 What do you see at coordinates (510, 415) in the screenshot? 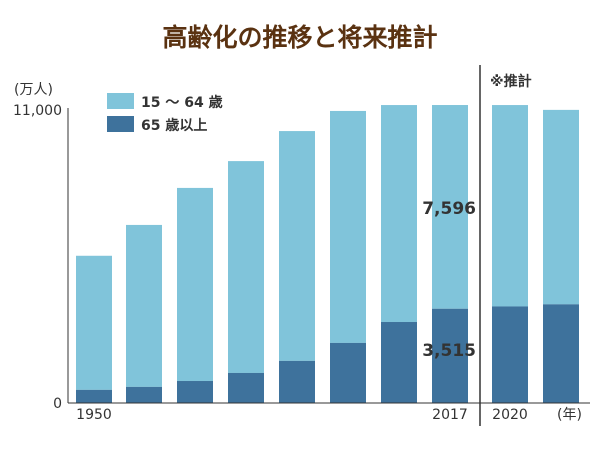
I see `x-tick-label: 2020` at bounding box center [510, 415].